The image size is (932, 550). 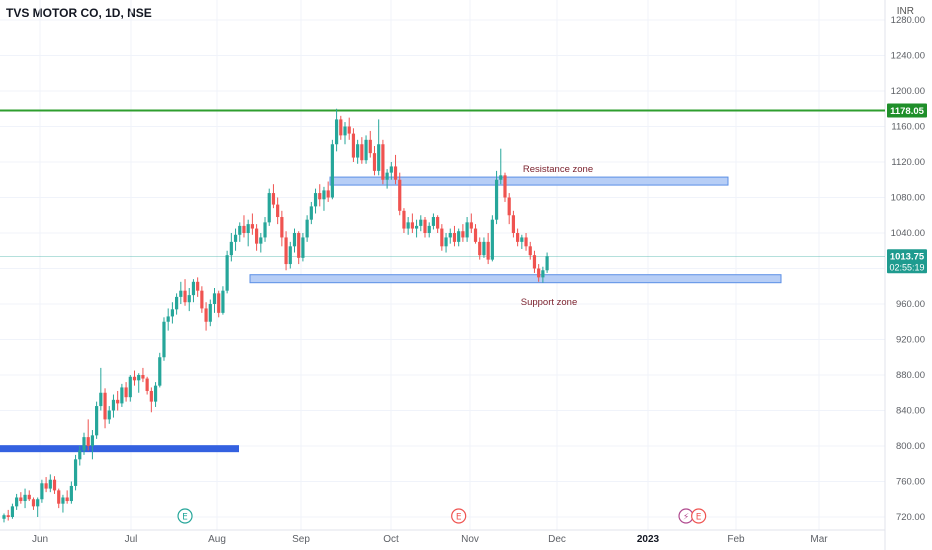 I want to click on support-zone, so click(x=515, y=279).